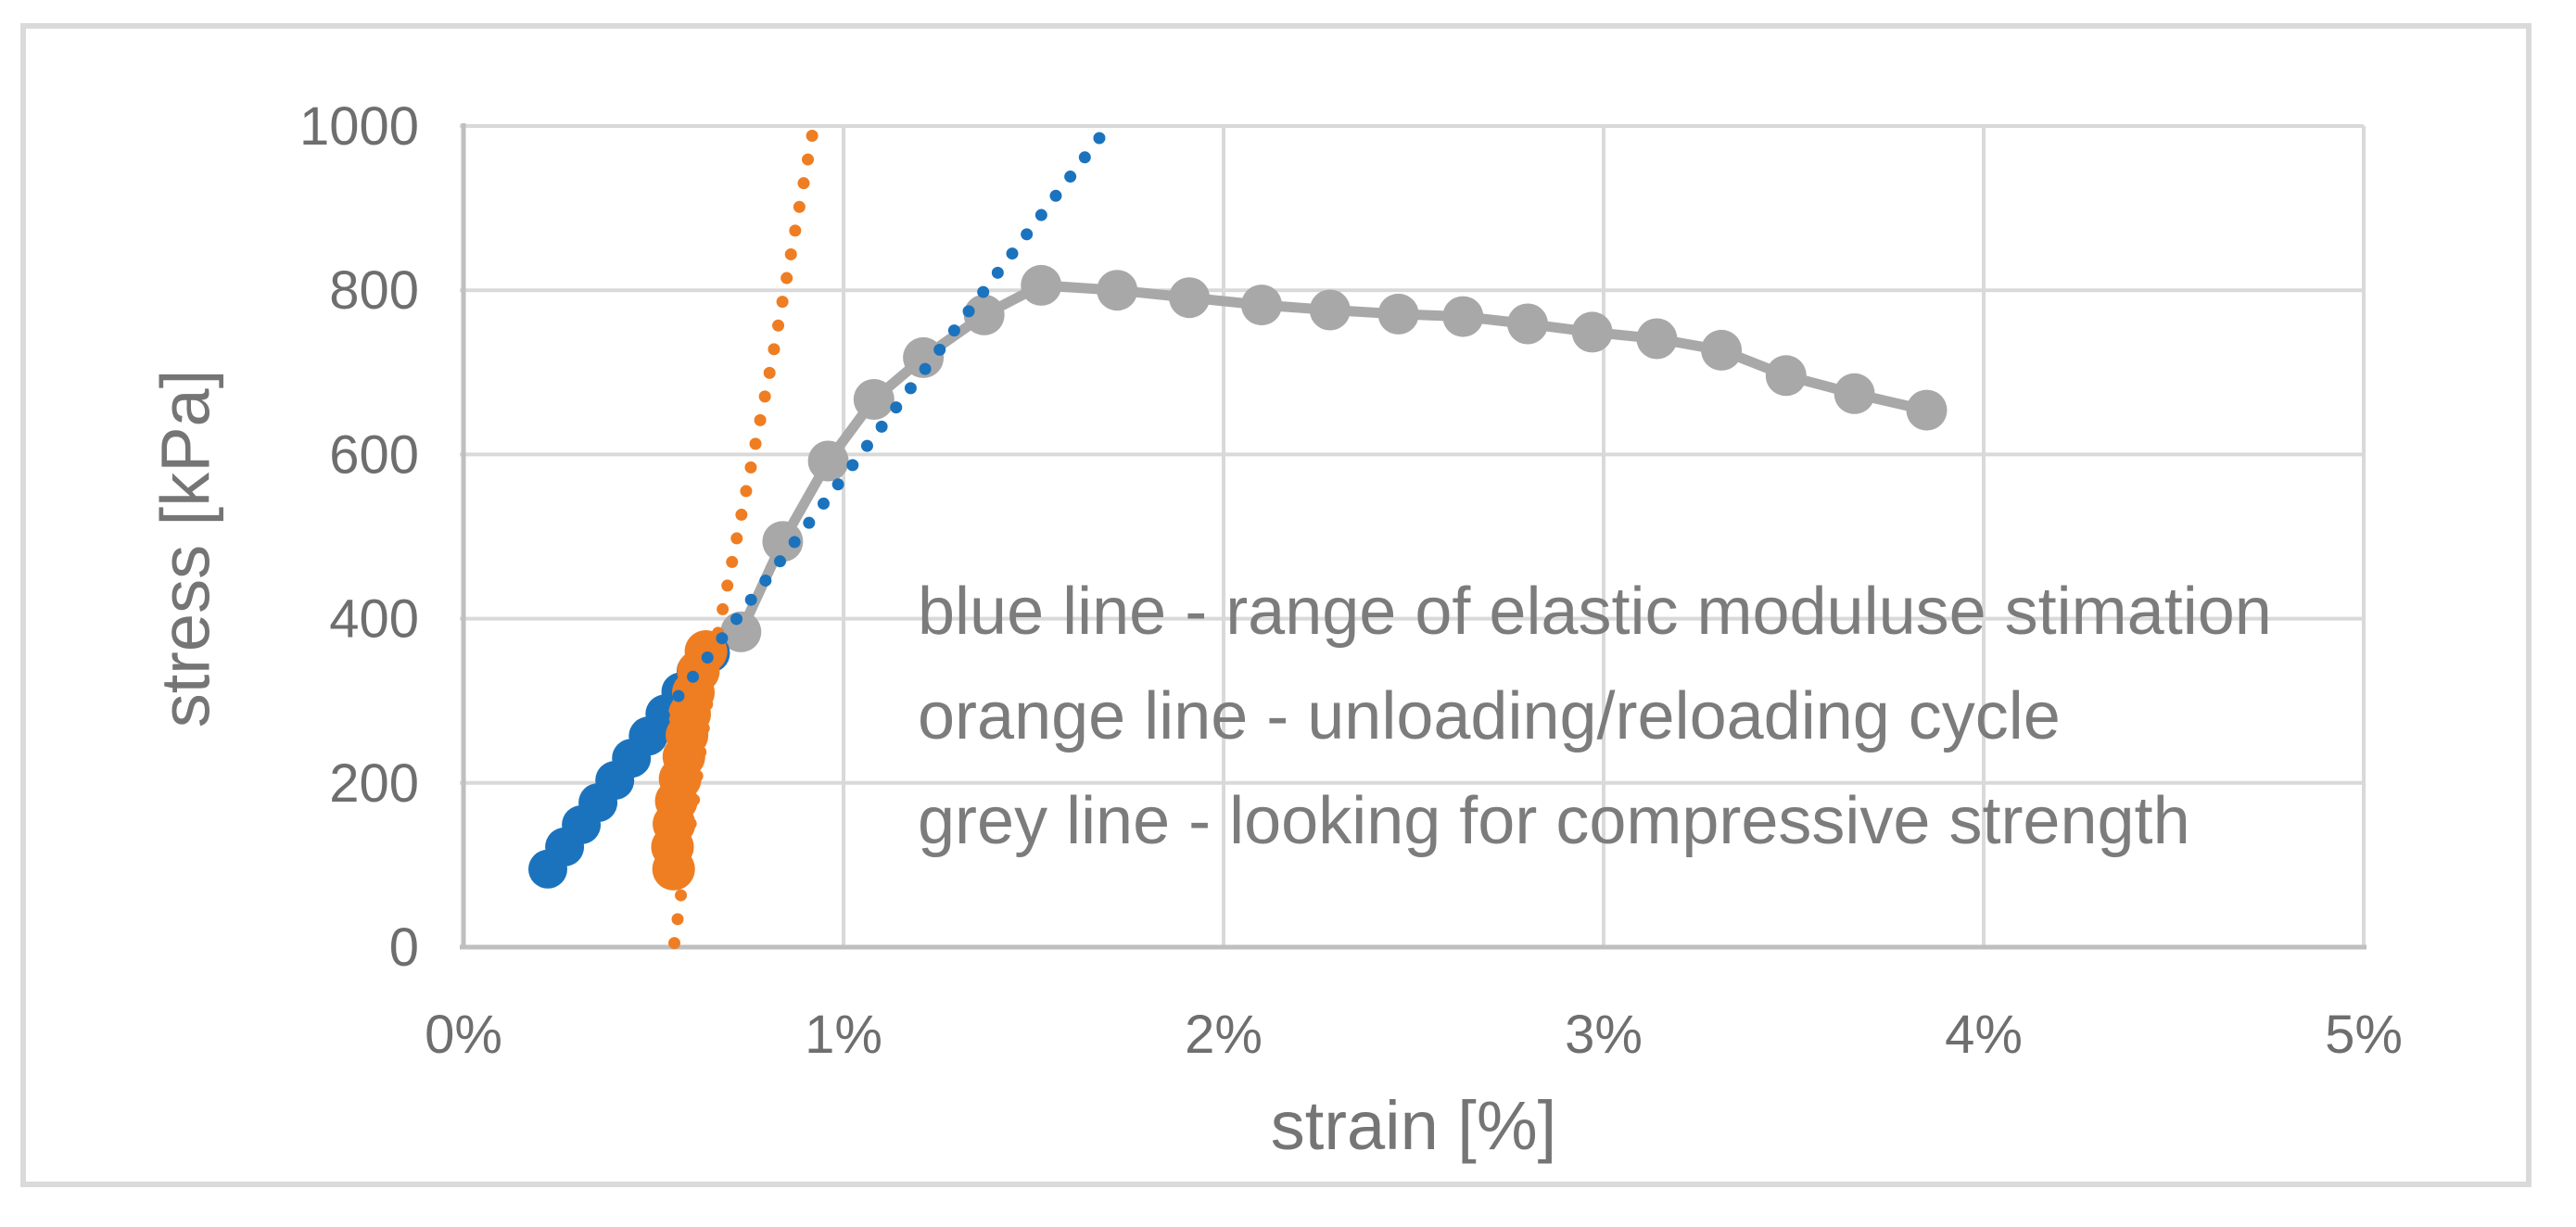 The width and height of the screenshot is (2576, 1227). What do you see at coordinates (374, 290) in the screenshot?
I see `y-tick-label: 800` at bounding box center [374, 290].